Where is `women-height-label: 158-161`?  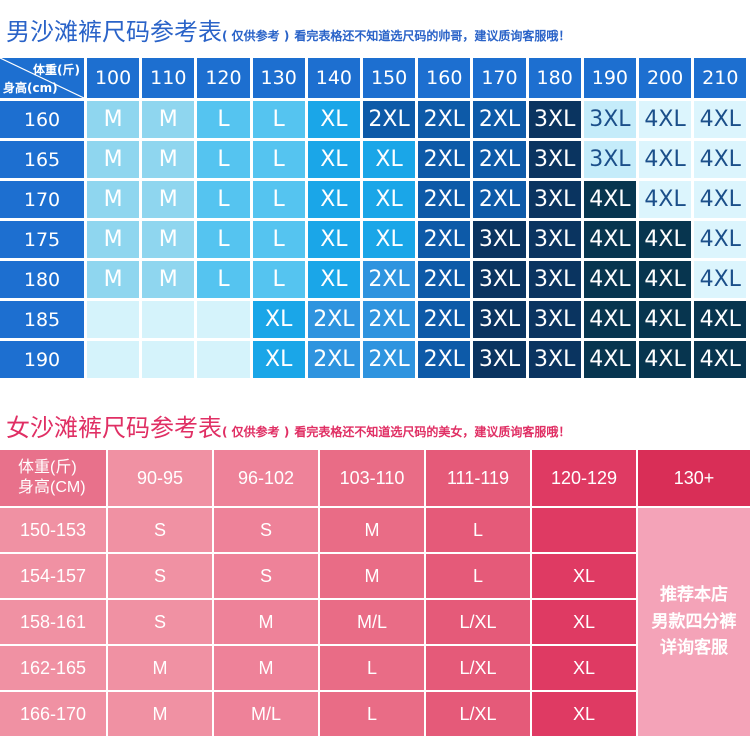
women-height-label: 158-161 is located at coordinates (53, 622).